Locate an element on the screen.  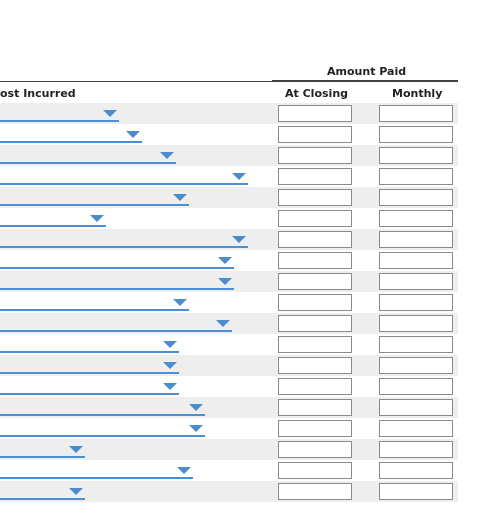
amount-paid-header: Amount Paid is located at coordinates (367, 71).